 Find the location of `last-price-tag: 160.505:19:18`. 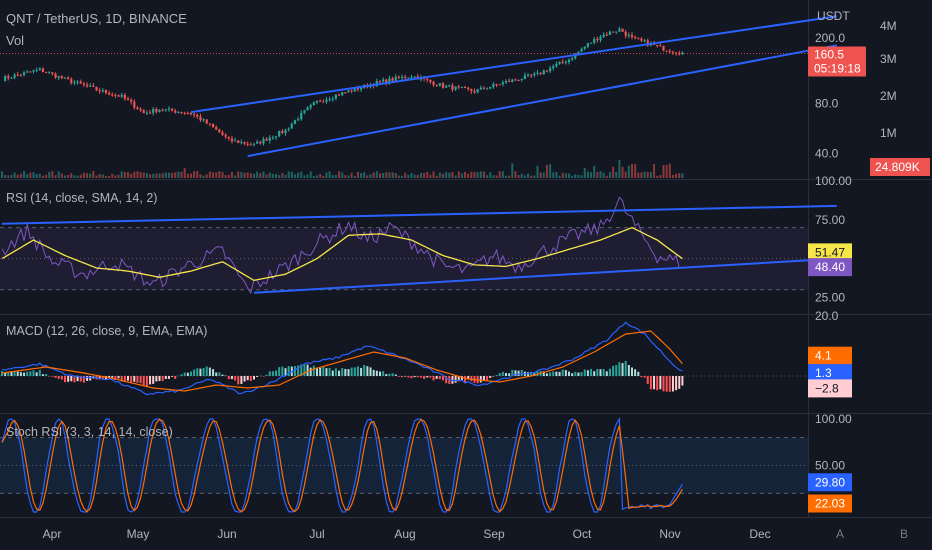

last-price-tag: 160.505:19:18 is located at coordinates (837, 61).